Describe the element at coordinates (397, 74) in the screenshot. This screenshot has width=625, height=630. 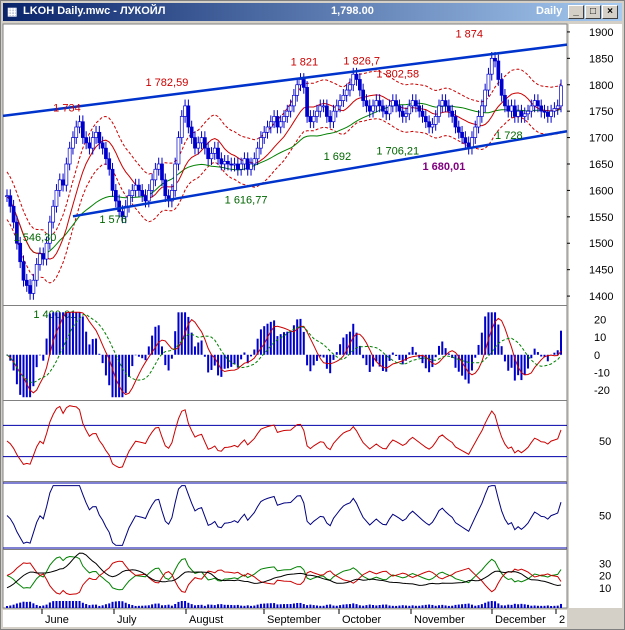
I see `price-annotation-label: 1 802,58` at that location.